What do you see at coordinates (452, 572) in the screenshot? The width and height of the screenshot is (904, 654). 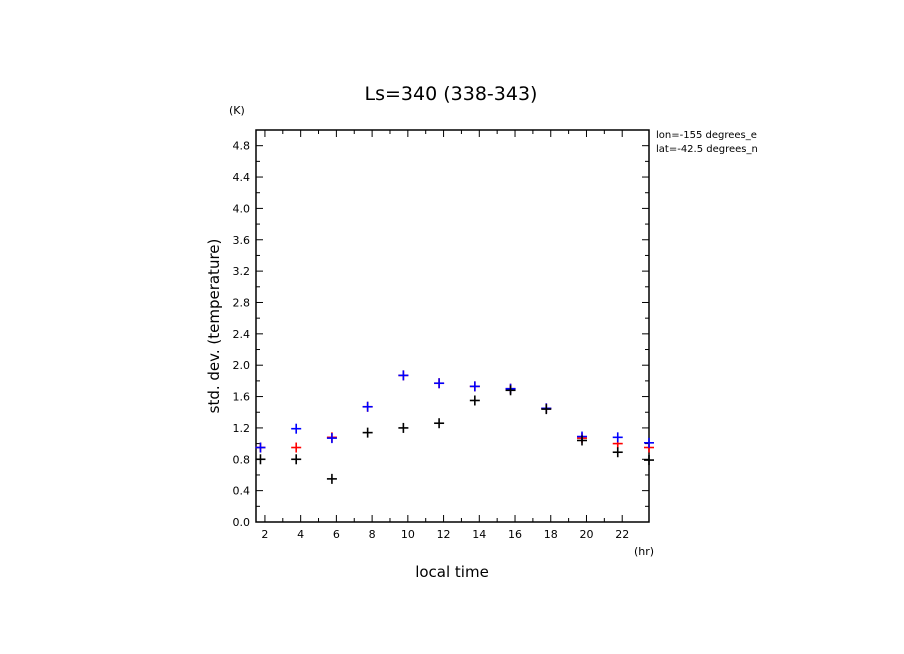 I see `x-axis-label: local time` at bounding box center [452, 572].